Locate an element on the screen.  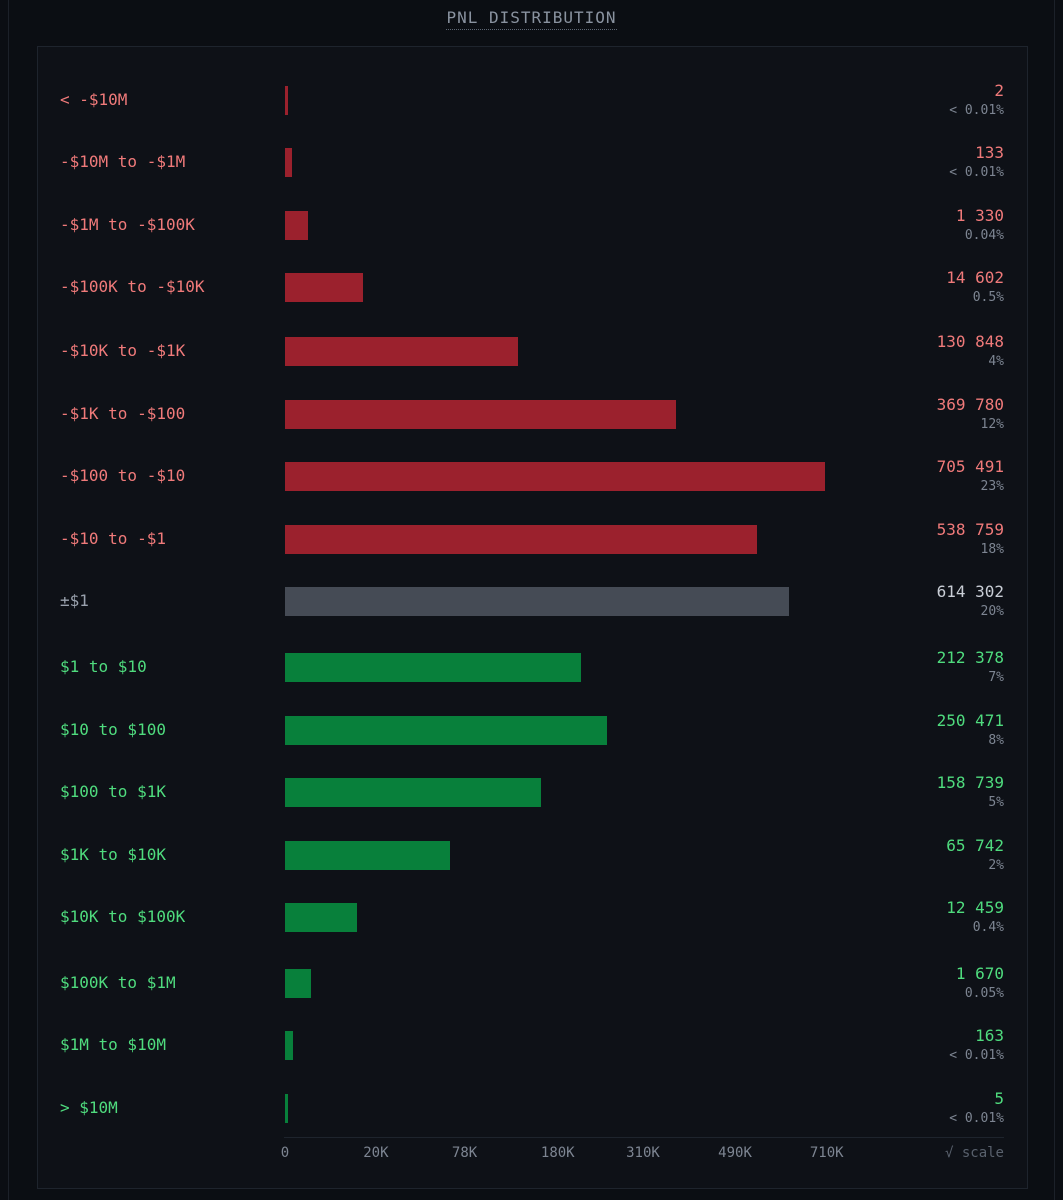
bin-count: 133 is located at coordinates (989, 152).